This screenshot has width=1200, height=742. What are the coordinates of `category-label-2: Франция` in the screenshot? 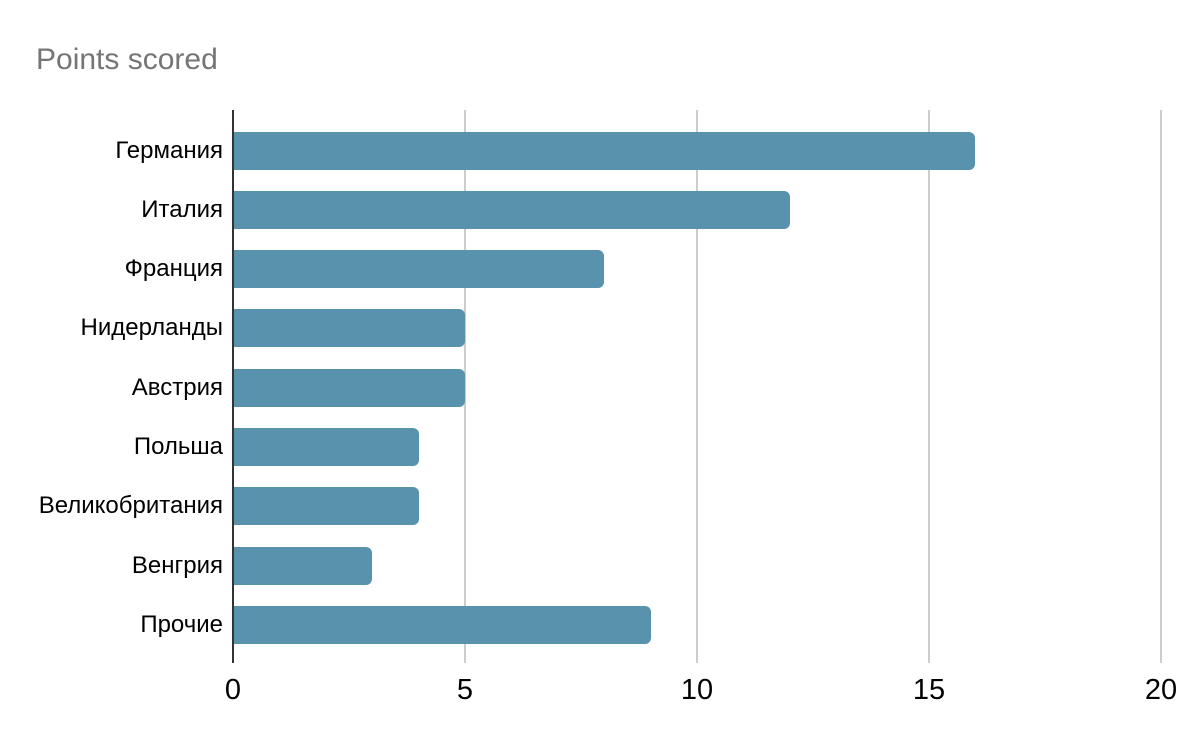 It's located at (173, 269).